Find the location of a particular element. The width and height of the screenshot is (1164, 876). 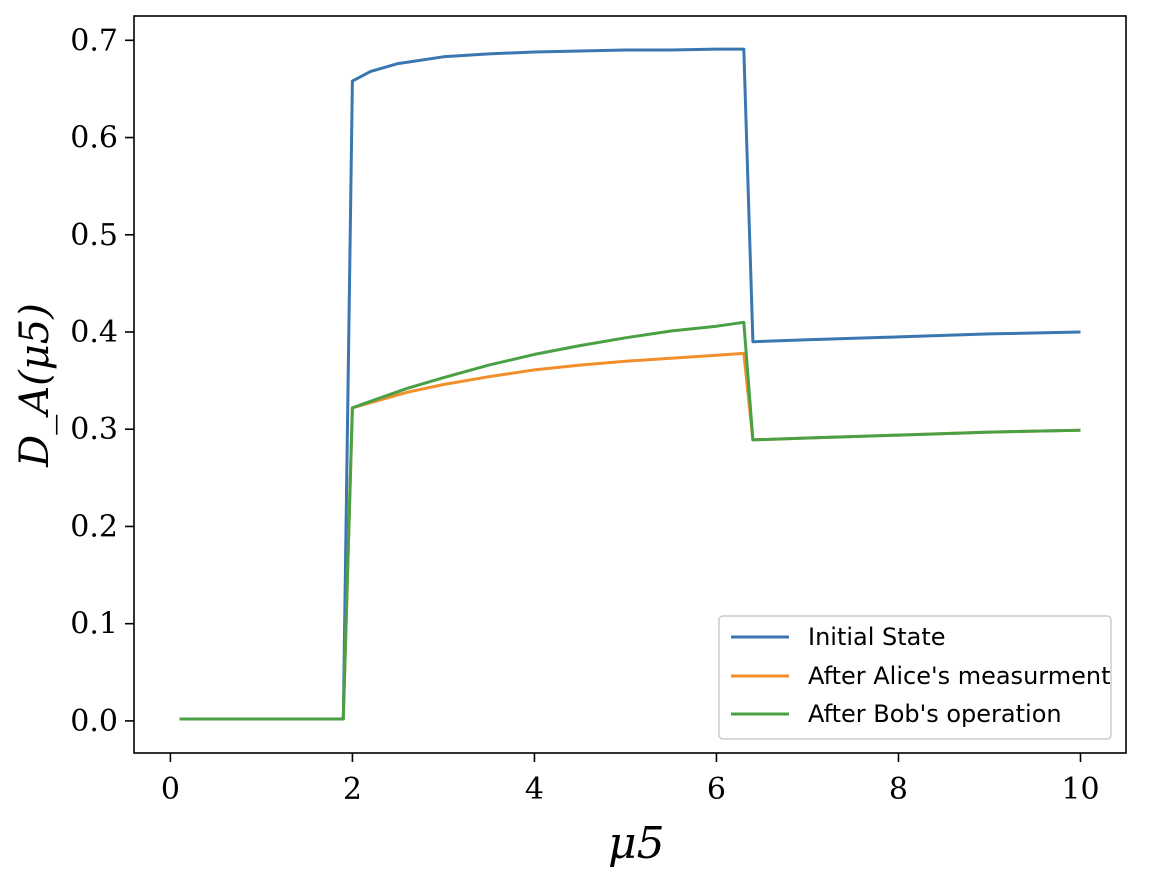

legend-label-initial-state: Initial State is located at coordinates (877, 637).